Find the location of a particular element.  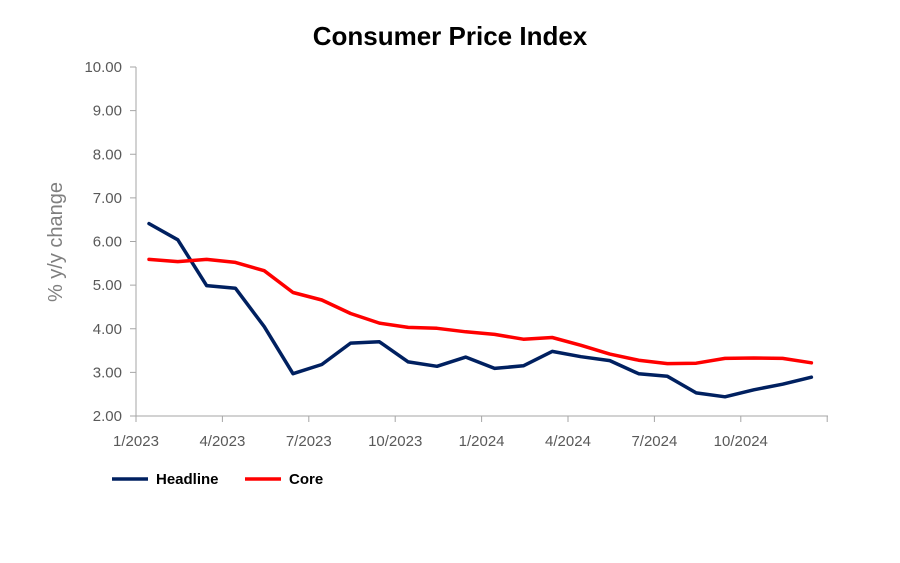

legend-label-headline: Headline is located at coordinates (187, 479).